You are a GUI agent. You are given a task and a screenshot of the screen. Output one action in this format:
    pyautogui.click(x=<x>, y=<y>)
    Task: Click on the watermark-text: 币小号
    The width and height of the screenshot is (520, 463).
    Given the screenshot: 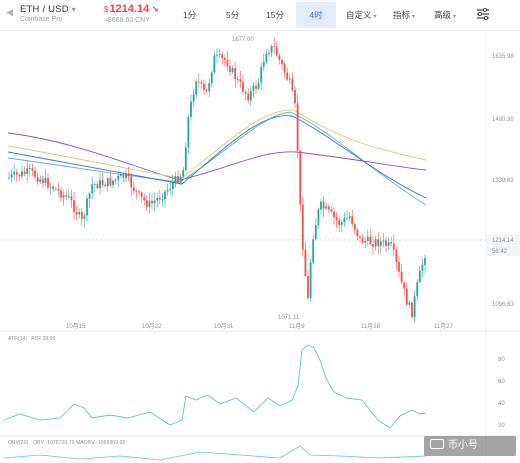 What is the action you would take?
    pyautogui.click(x=463, y=445)
    